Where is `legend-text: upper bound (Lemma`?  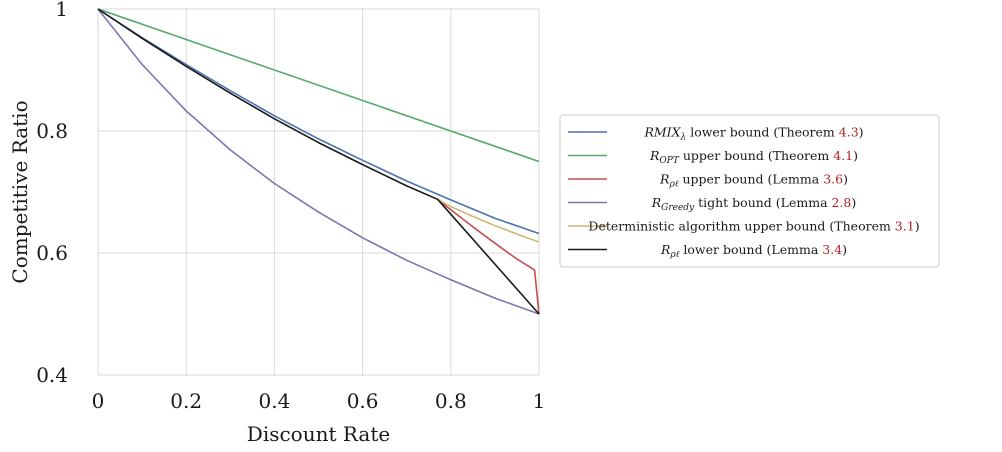
legend-text: upper bound (Lemma is located at coordinates (751, 179).